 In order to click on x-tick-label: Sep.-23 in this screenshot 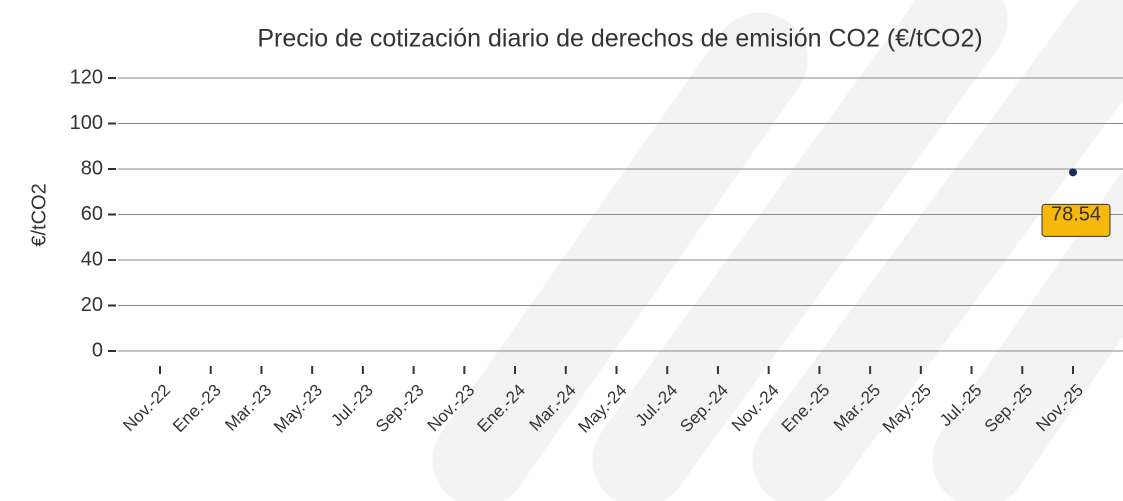, I will do `click(400, 409)`.